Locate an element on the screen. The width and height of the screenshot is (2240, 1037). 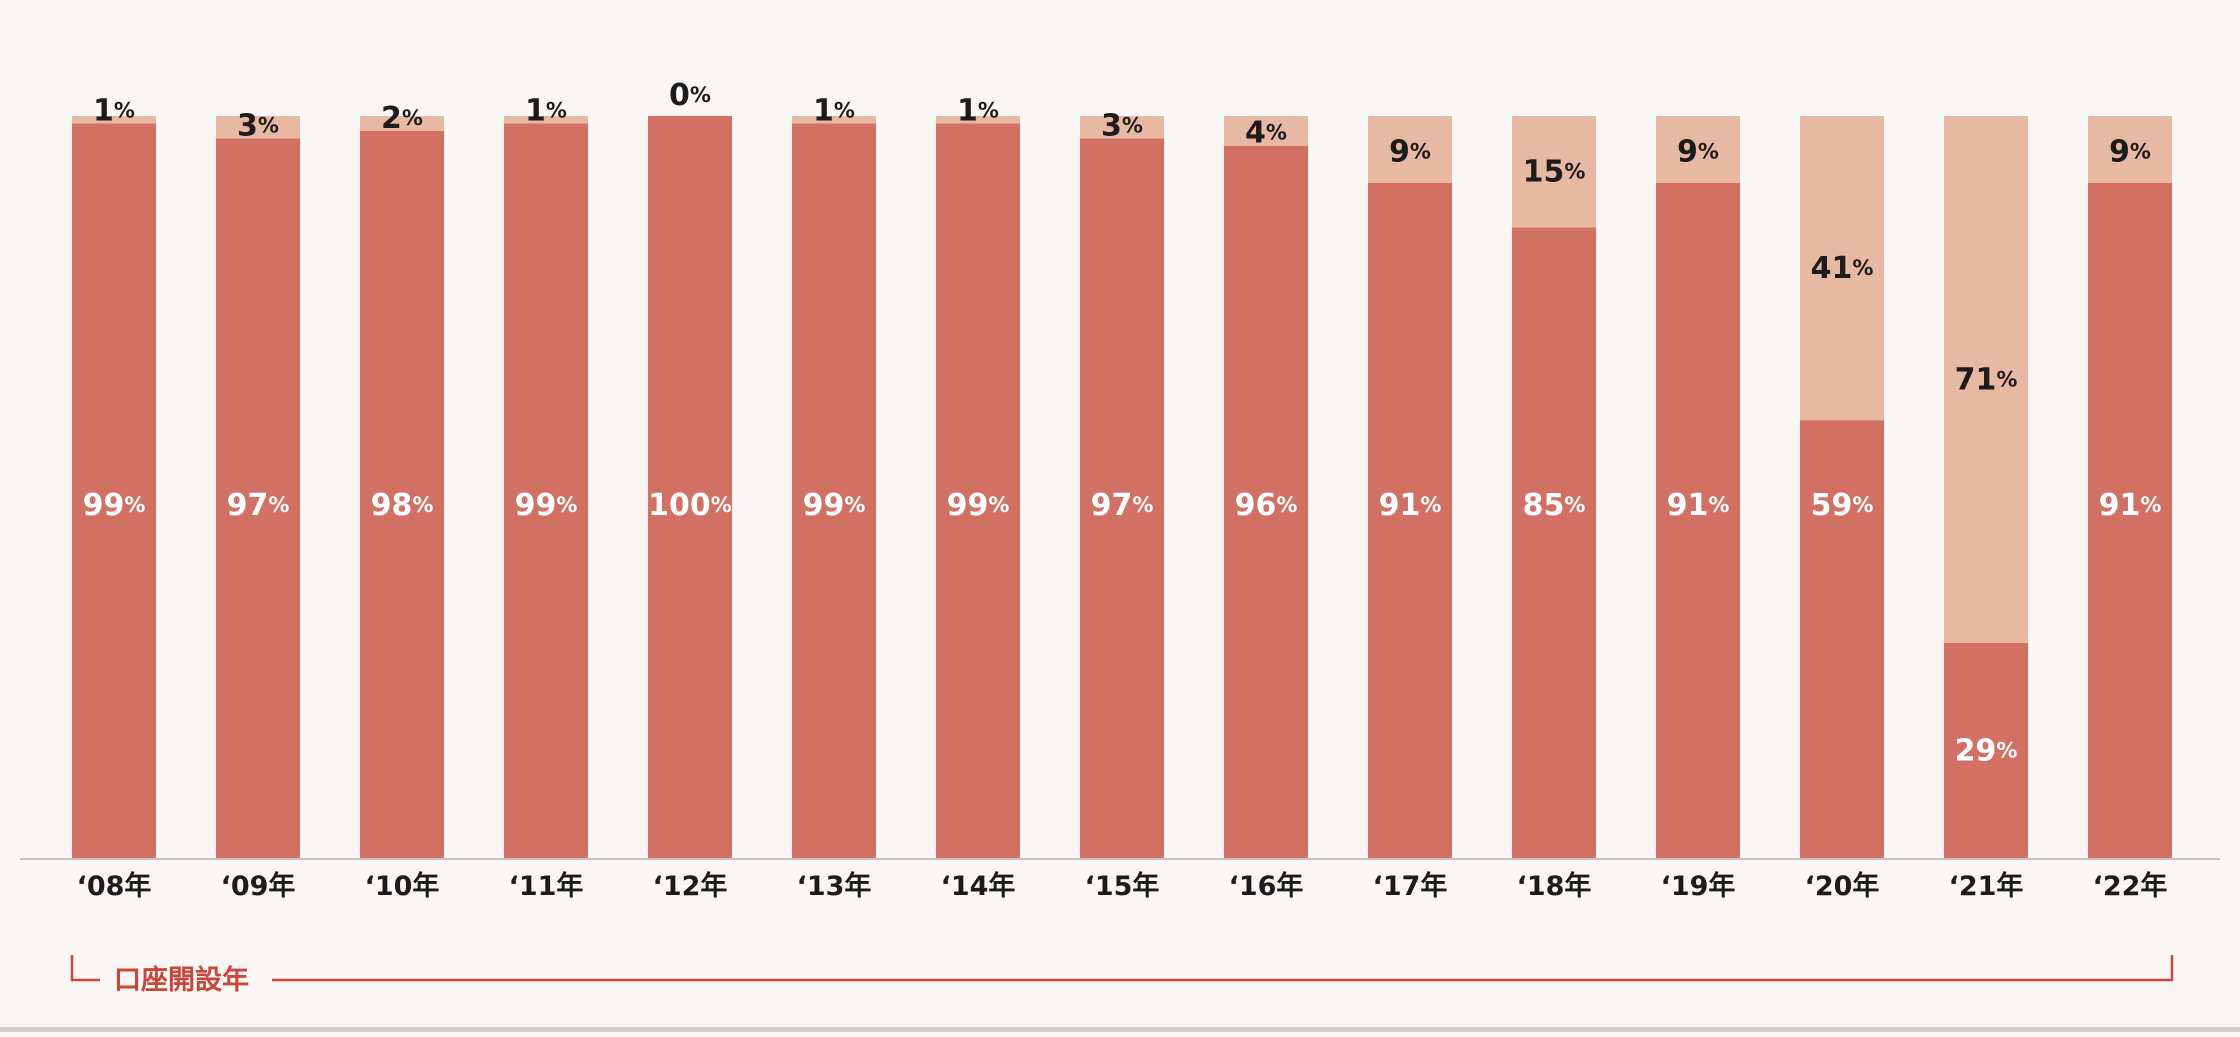
x-tick-label: ‘08年 is located at coordinates (114, 886).